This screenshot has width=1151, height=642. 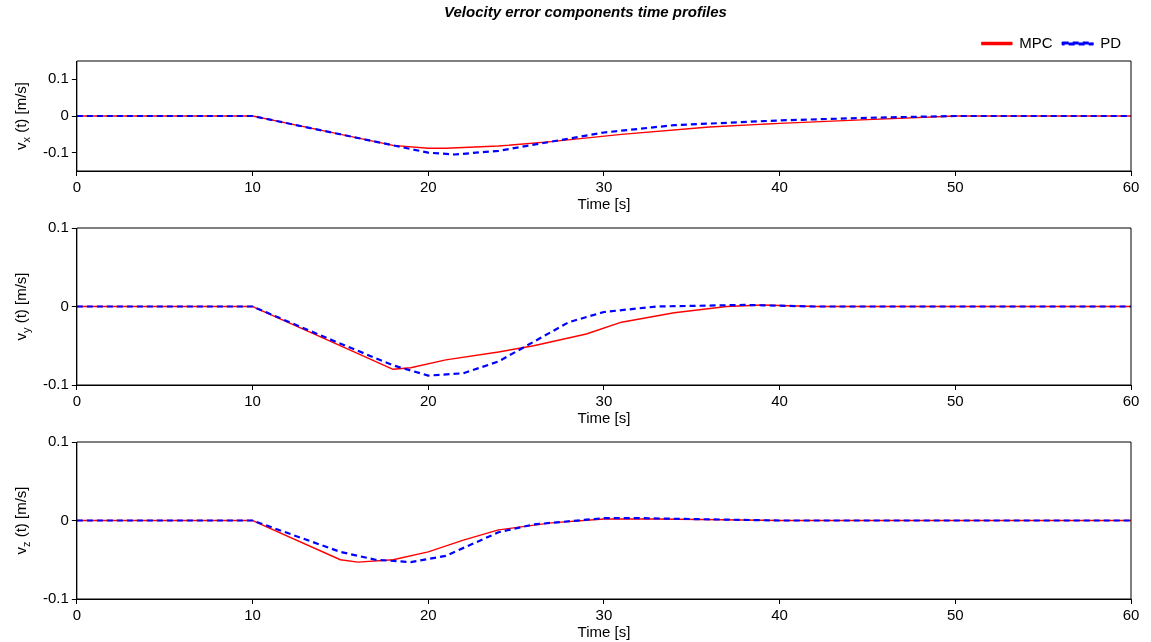 What do you see at coordinates (22, 520) in the screenshot?
I see `y-axis-title: vz (t) [m/s]` at bounding box center [22, 520].